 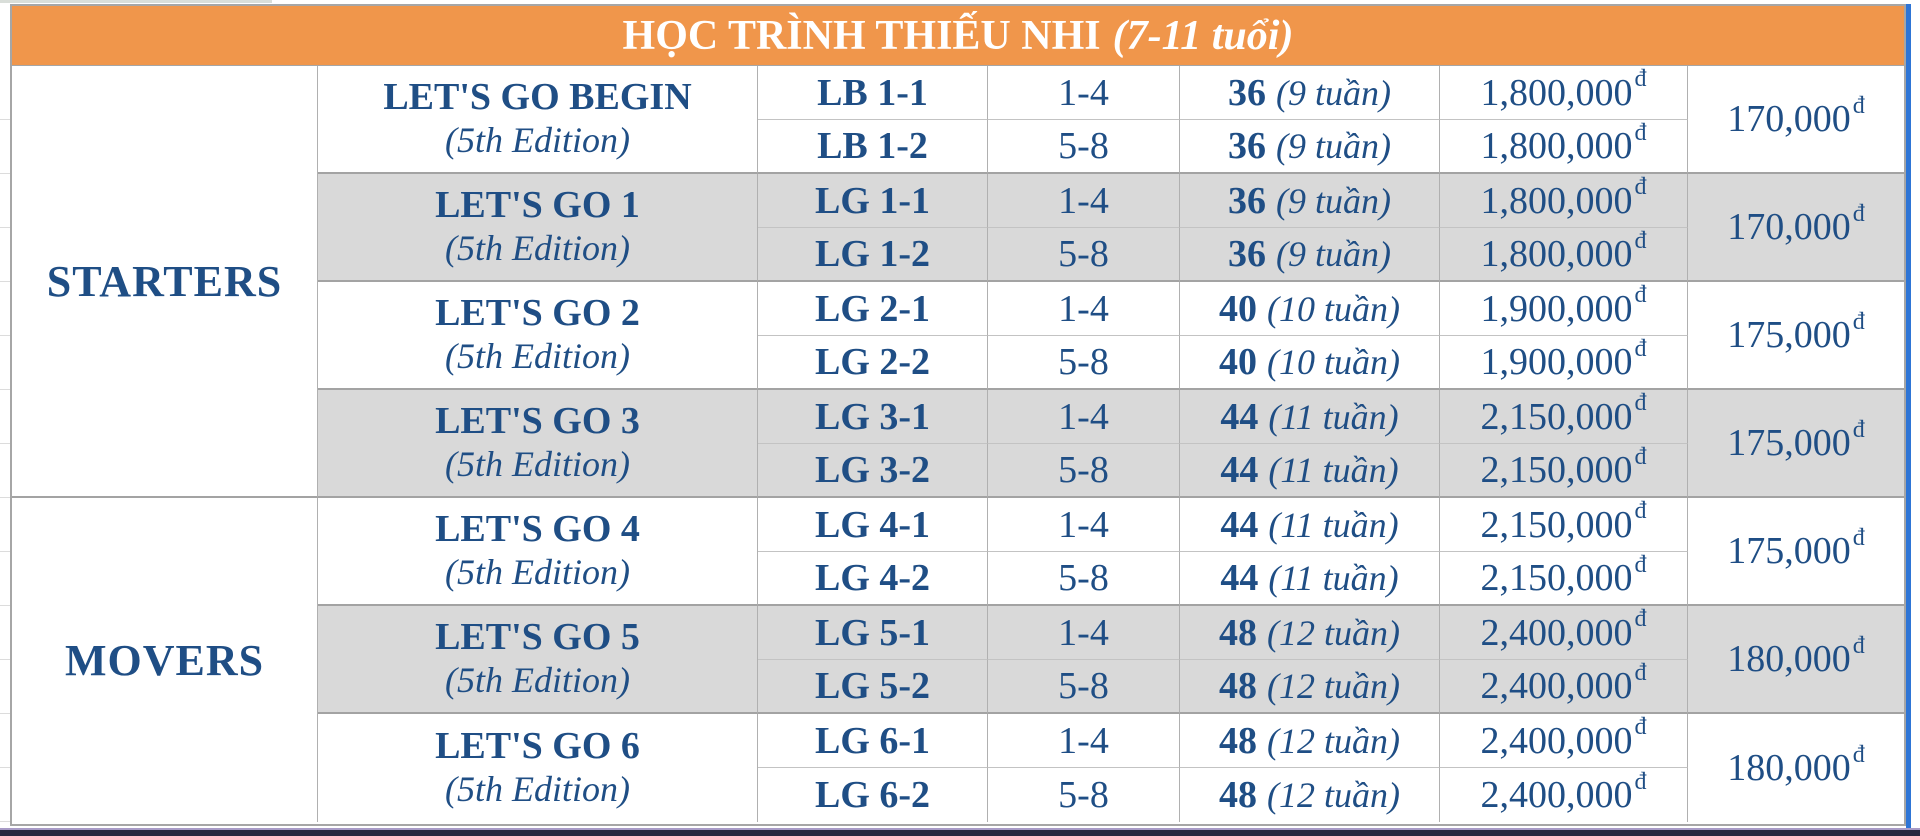 What do you see at coordinates (873, 417) in the screenshot?
I see `course-code-cell: LG 3-1` at bounding box center [873, 417].